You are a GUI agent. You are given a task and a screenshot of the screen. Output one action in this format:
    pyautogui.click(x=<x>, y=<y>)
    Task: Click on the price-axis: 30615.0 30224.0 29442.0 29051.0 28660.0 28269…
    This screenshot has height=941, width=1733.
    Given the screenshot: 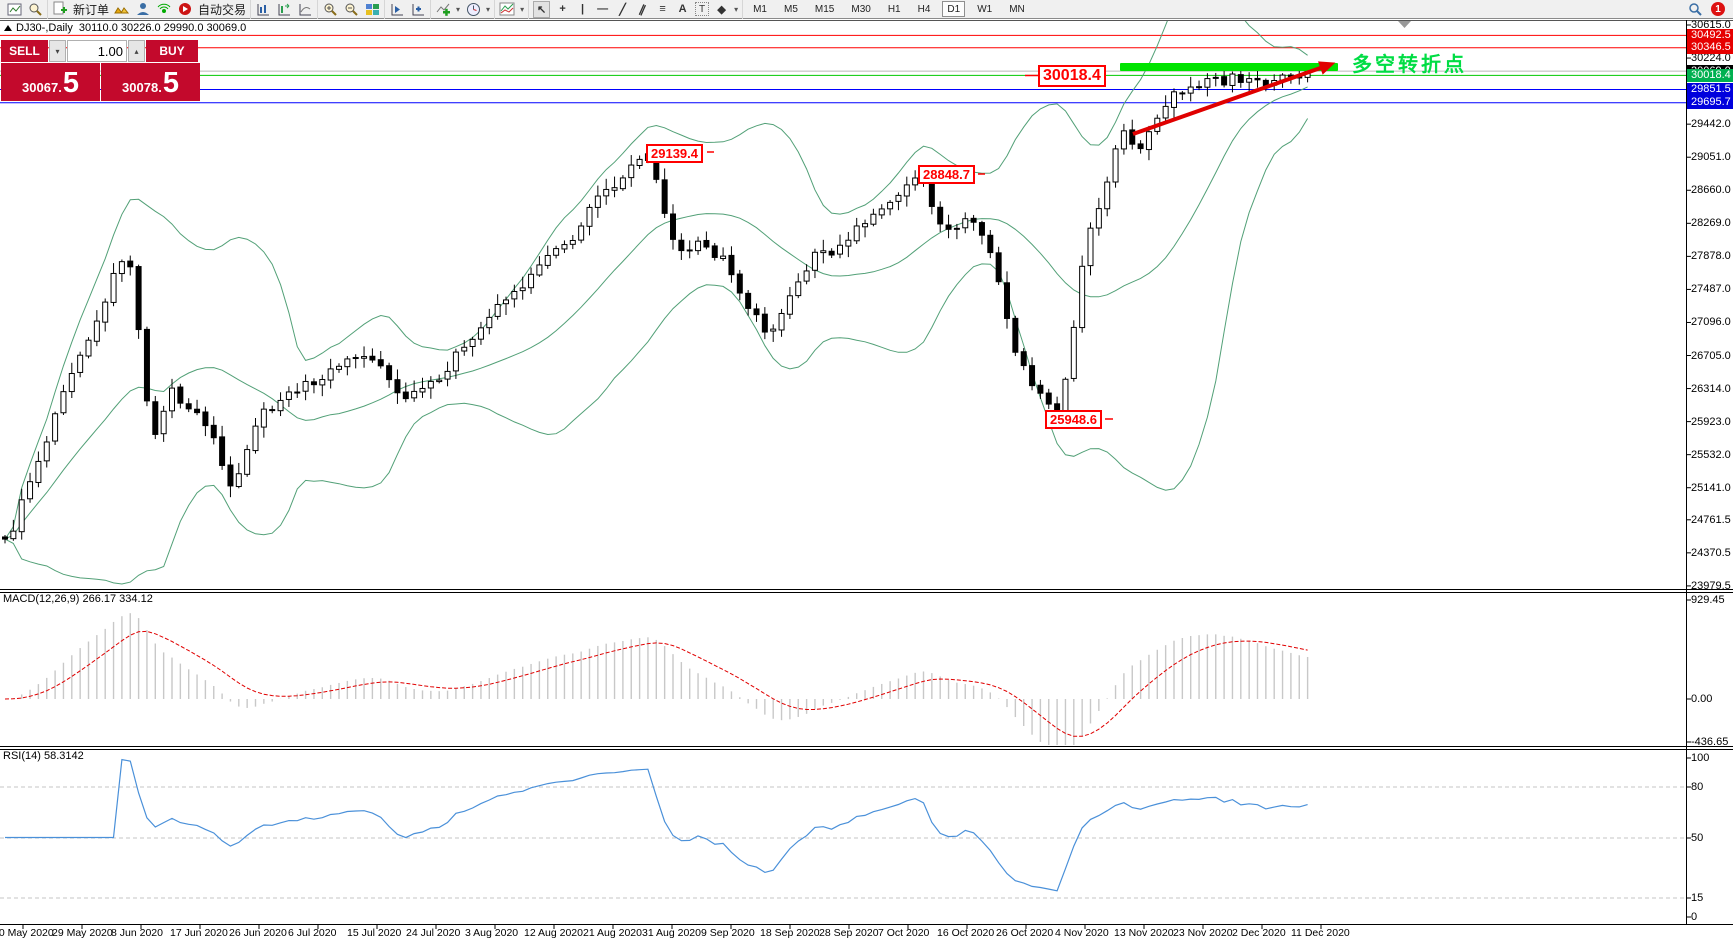 What is the action you would take?
    pyautogui.click(x=1710, y=470)
    